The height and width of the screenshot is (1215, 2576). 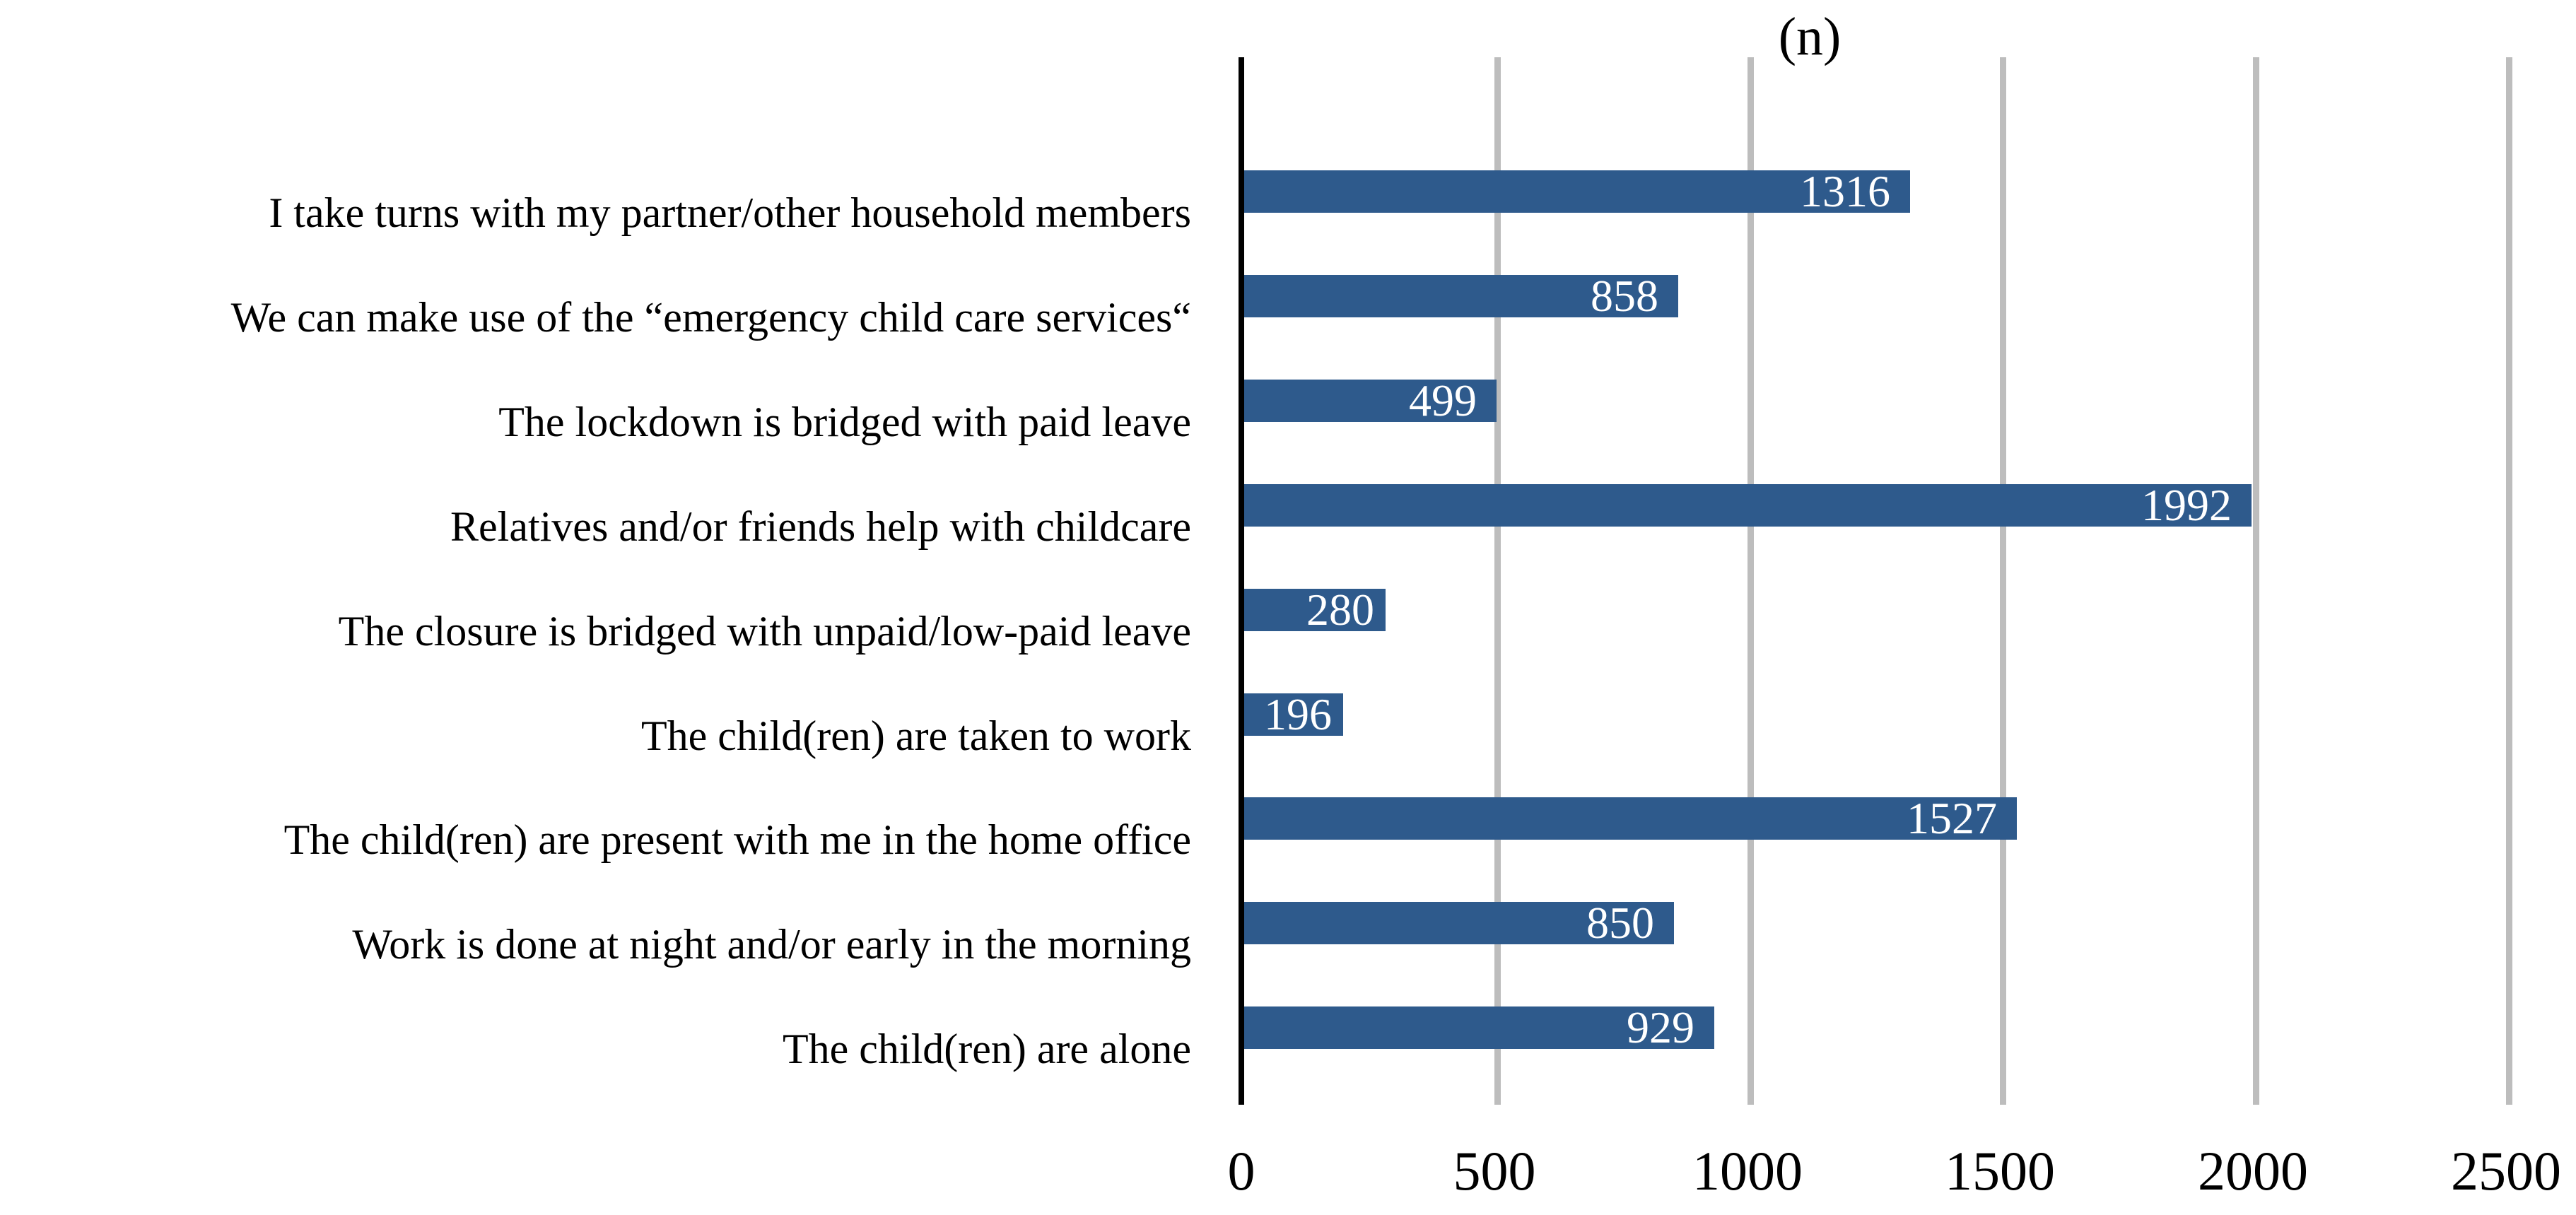 What do you see at coordinates (1443, 400) in the screenshot?
I see `bar-value-label: 499` at bounding box center [1443, 400].